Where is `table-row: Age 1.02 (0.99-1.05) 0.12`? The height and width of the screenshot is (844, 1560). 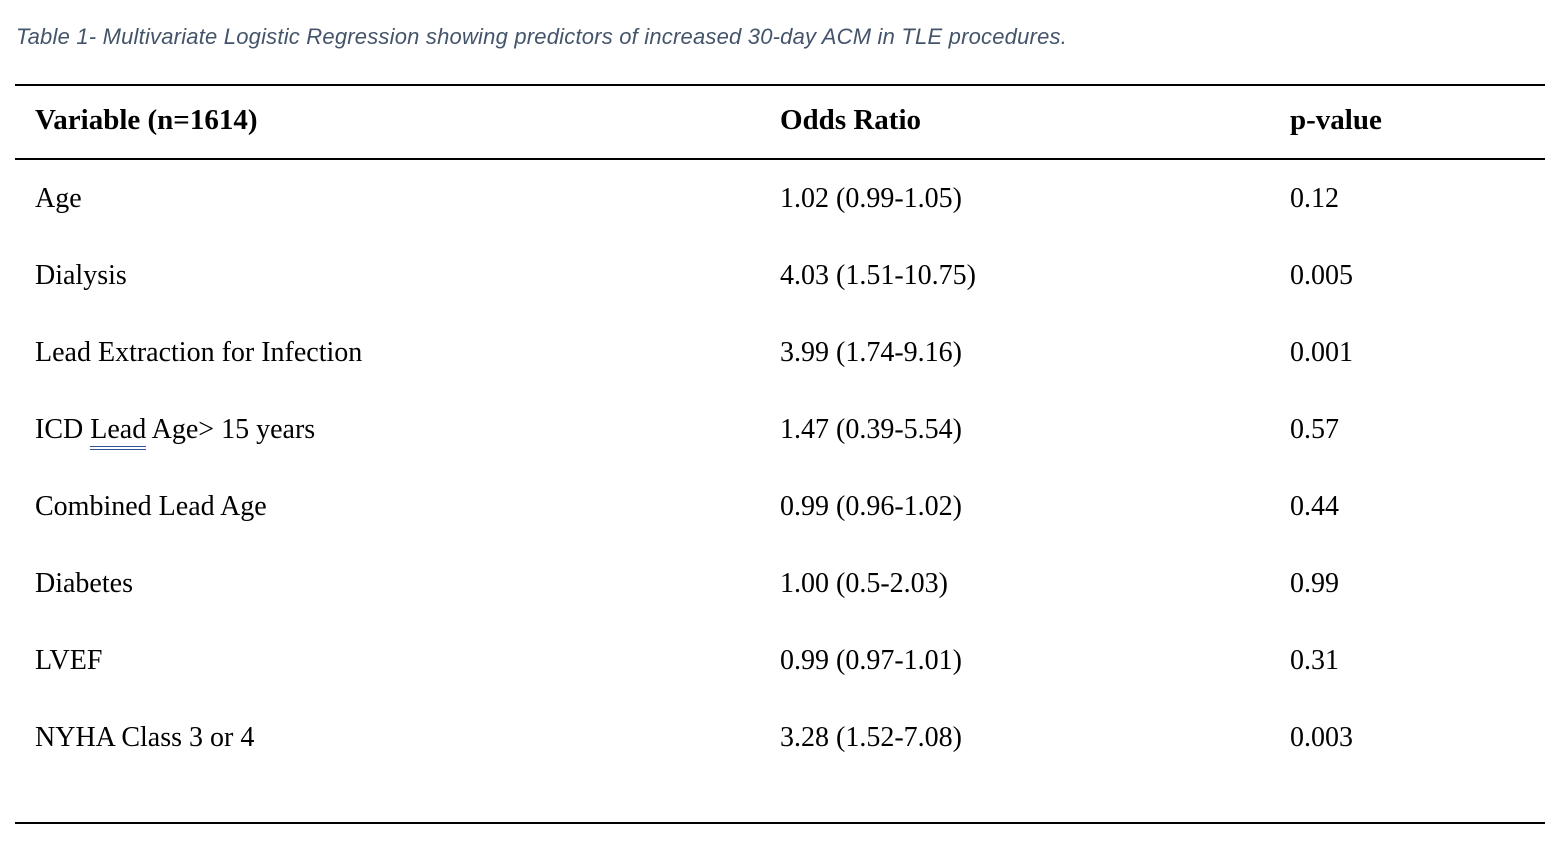 table-row: Age 1.02 (0.99-1.05) 0.12 is located at coordinates (780, 198).